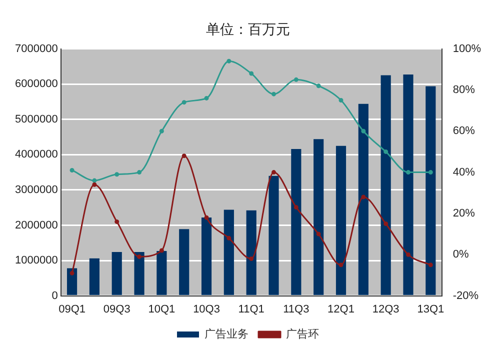 This screenshot has height=362, width=500. Describe the element at coordinates (36, 154) in the screenshot. I see `y-tick-label: 4000000` at that location.